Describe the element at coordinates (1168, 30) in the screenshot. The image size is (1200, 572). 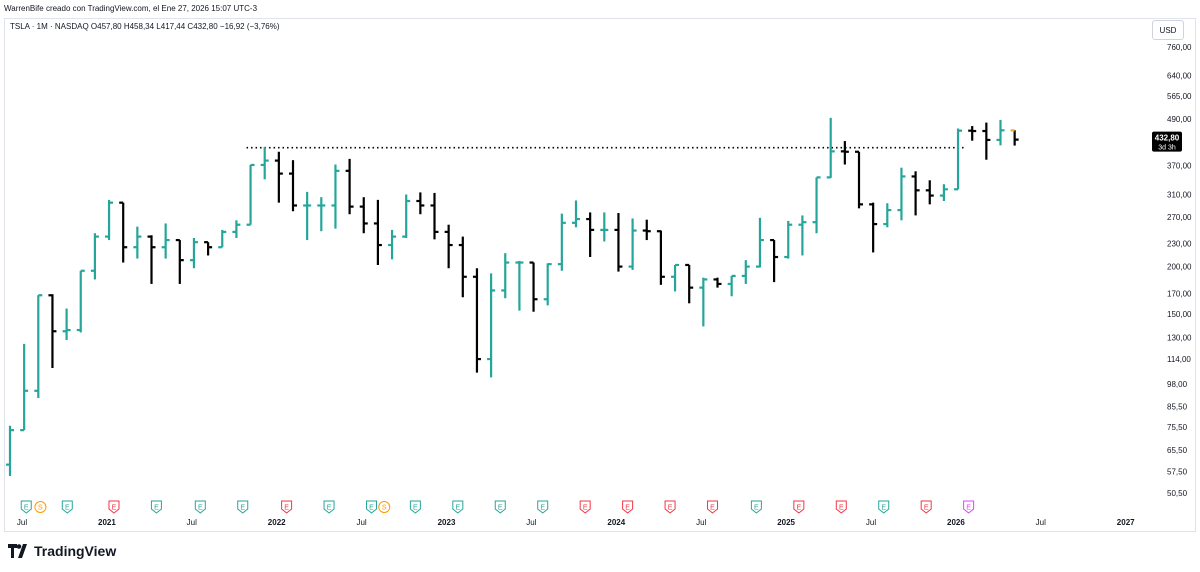
I see `currency-button: USD` at that location.